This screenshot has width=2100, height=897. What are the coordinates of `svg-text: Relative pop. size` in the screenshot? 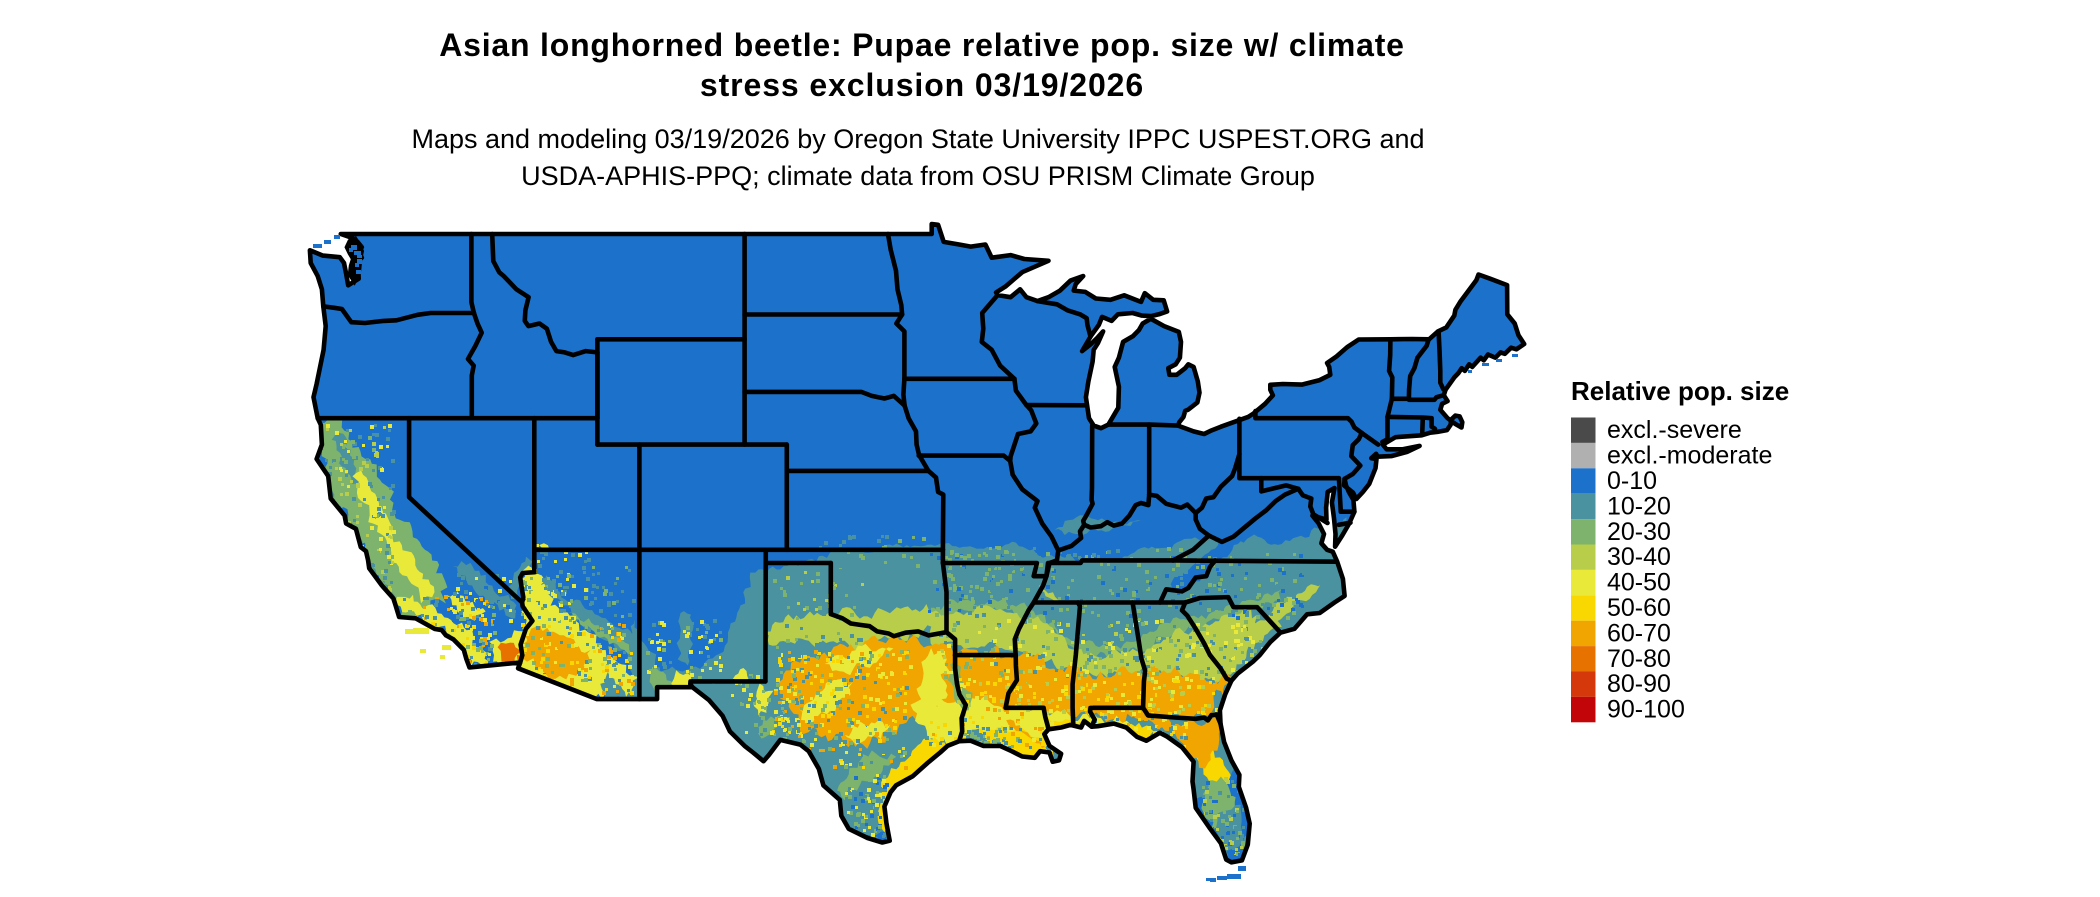 It's located at (1680, 391).